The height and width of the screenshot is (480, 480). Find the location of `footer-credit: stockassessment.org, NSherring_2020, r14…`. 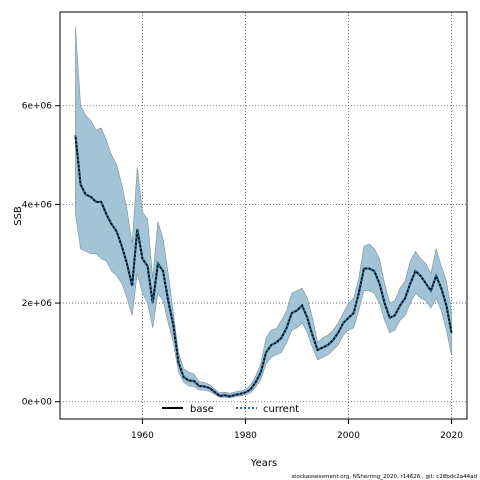

footer-credit: stockassessment.org, NSherring_2020, r14… is located at coordinates (384, 477).